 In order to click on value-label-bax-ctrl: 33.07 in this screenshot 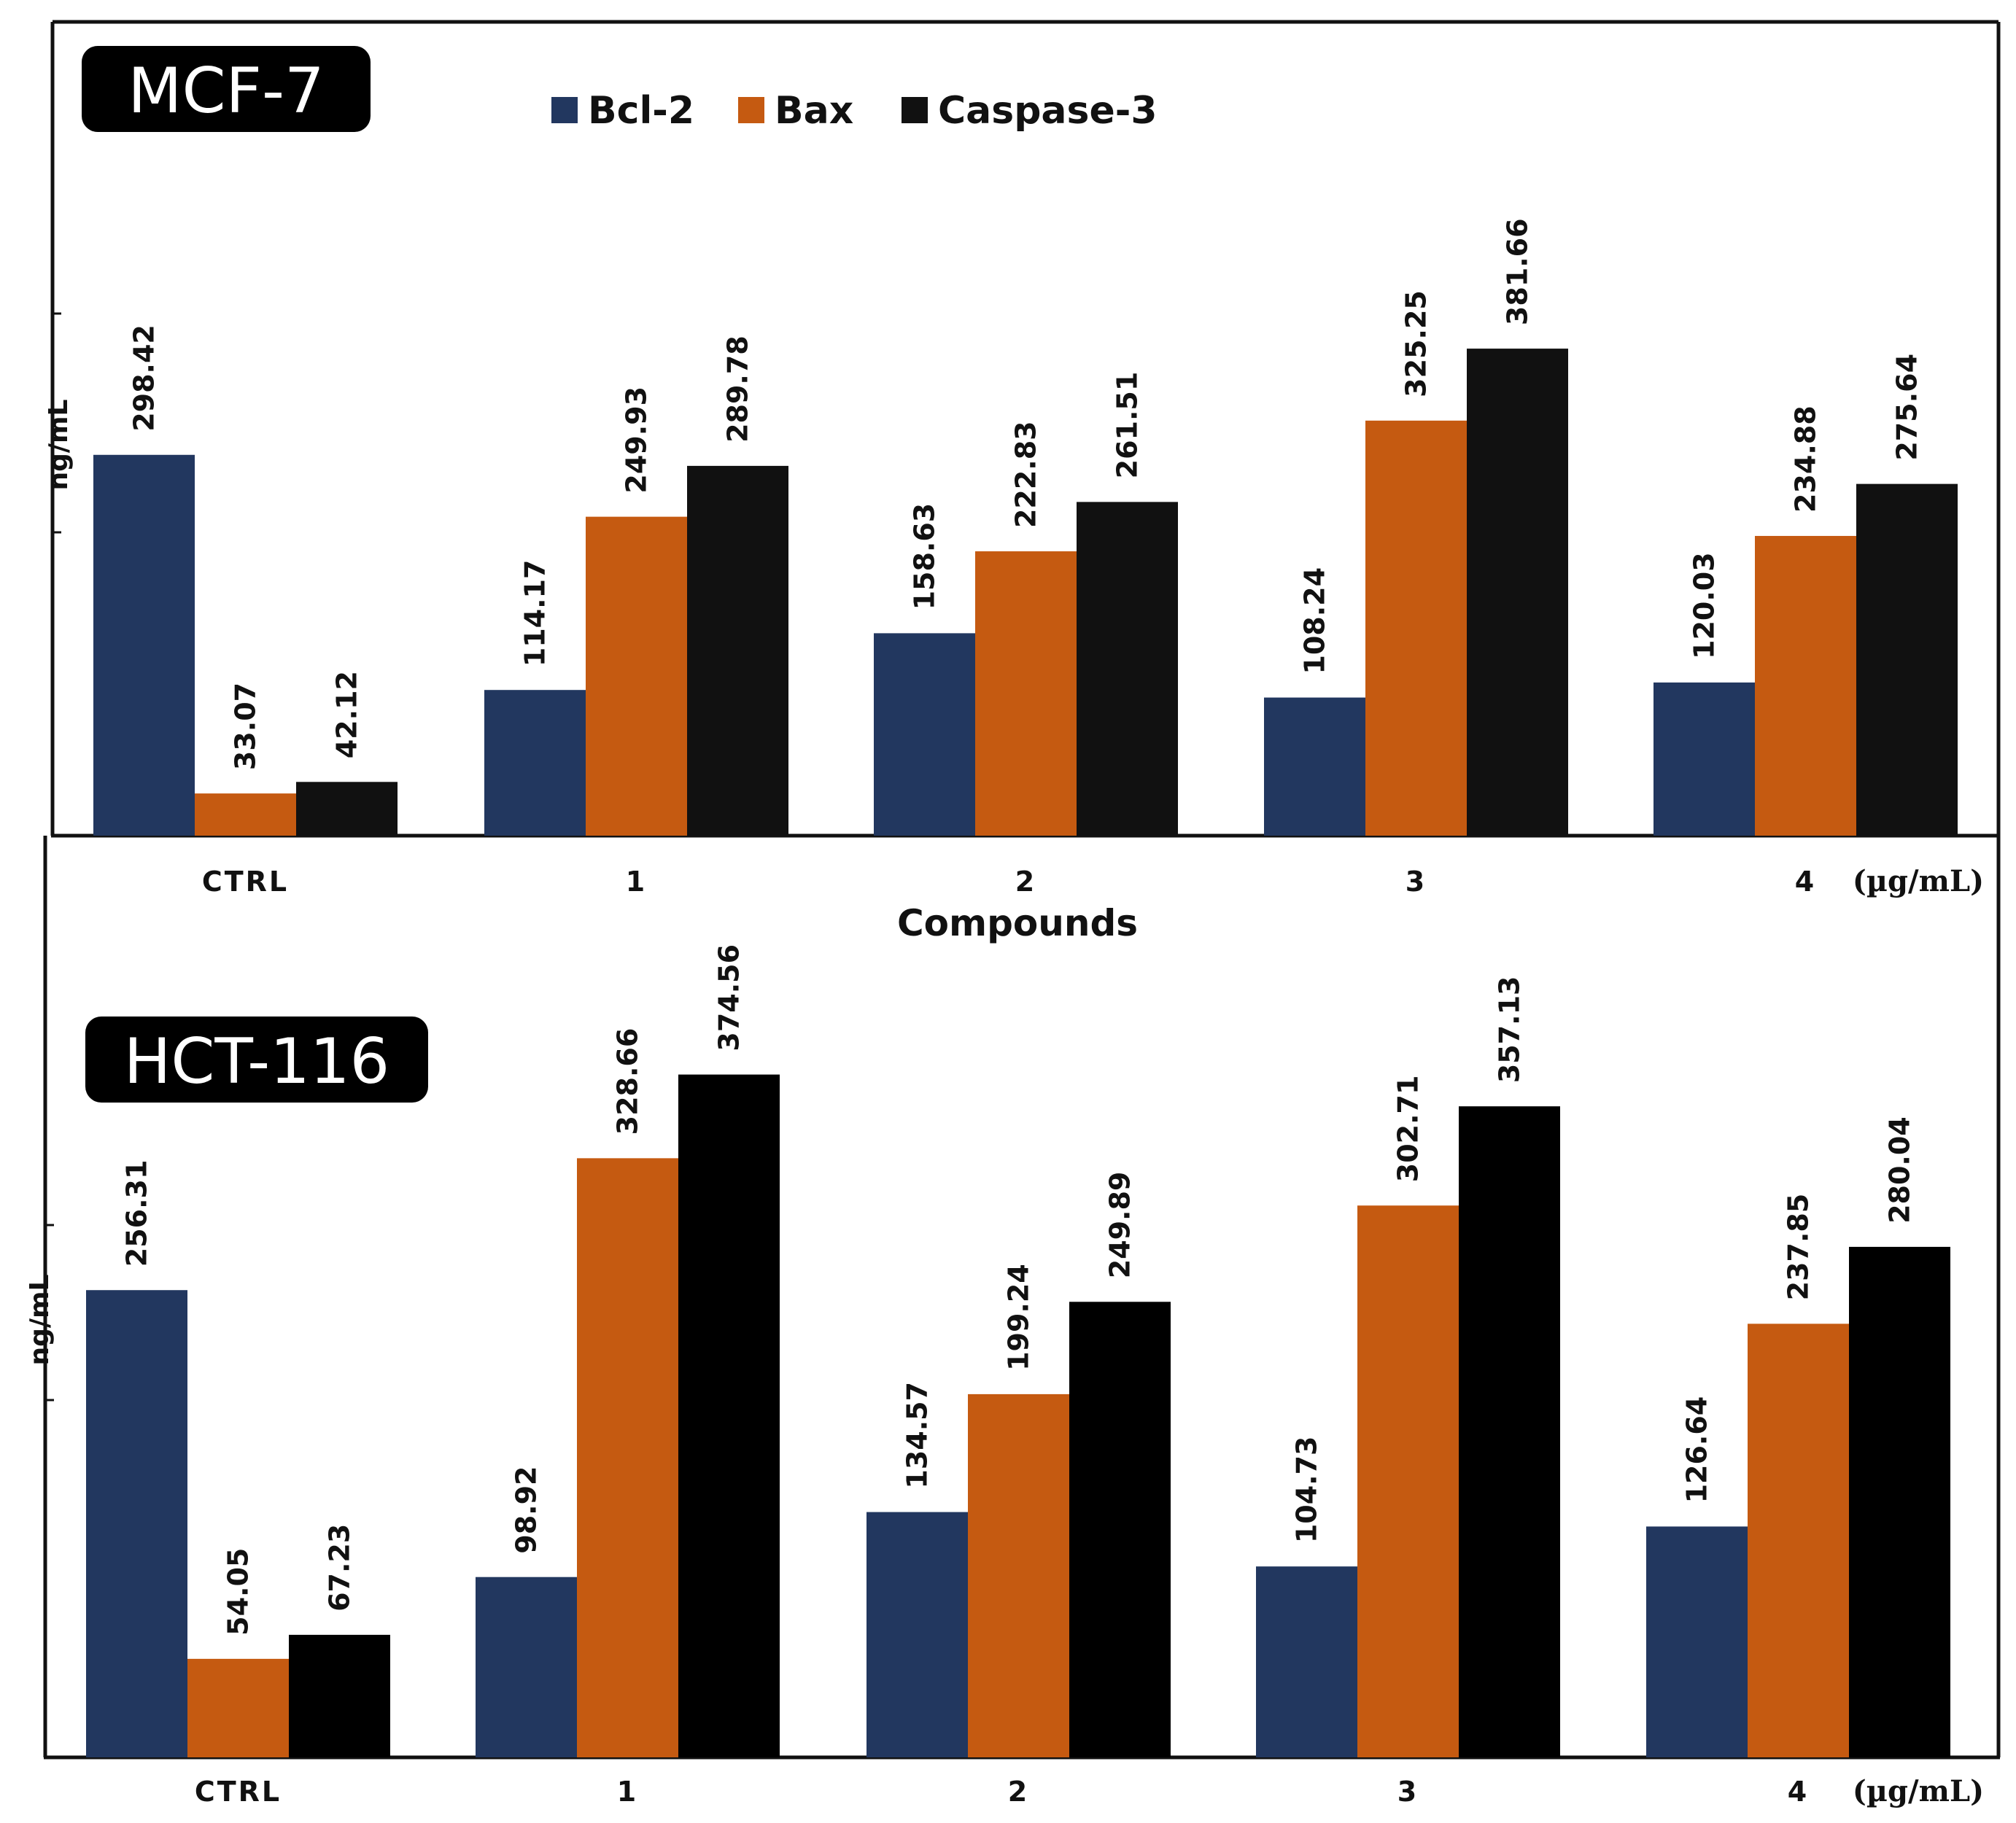, I will do `click(246, 726)`.